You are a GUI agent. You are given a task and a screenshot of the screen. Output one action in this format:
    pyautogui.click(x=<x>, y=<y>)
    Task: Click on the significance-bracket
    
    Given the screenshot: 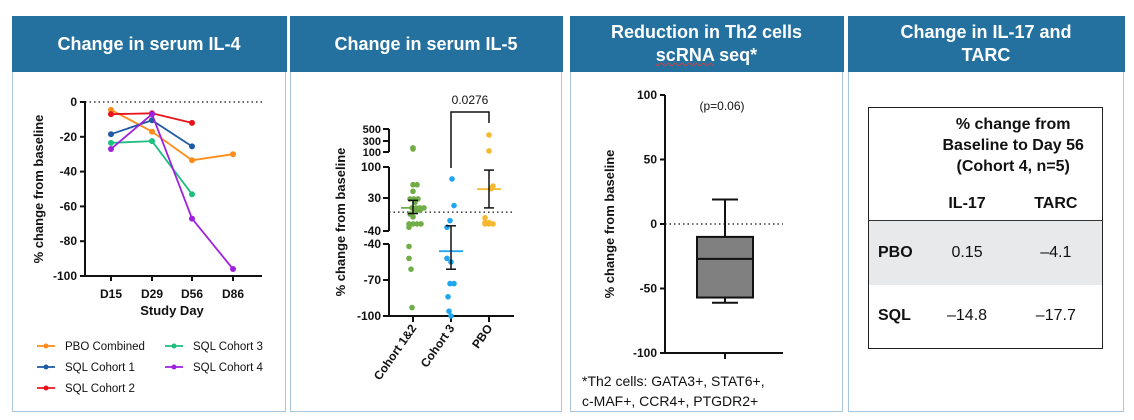 What is the action you would take?
    pyautogui.click(x=470, y=139)
    